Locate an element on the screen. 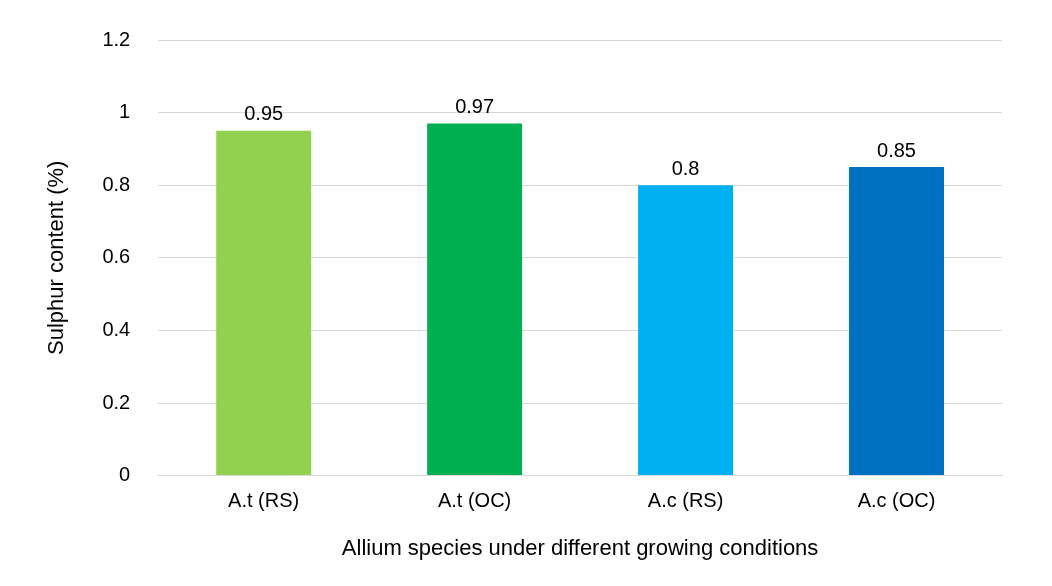 This screenshot has height=586, width=1052. y-axis-title: Sulphur content (%) is located at coordinates (56, 258).